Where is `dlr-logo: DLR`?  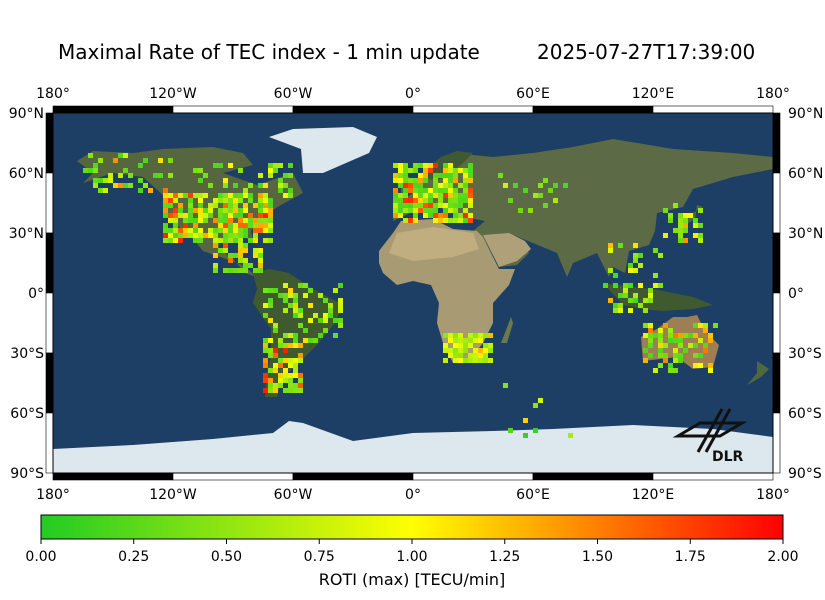
dlr-logo: DLR is located at coordinates (710, 436).